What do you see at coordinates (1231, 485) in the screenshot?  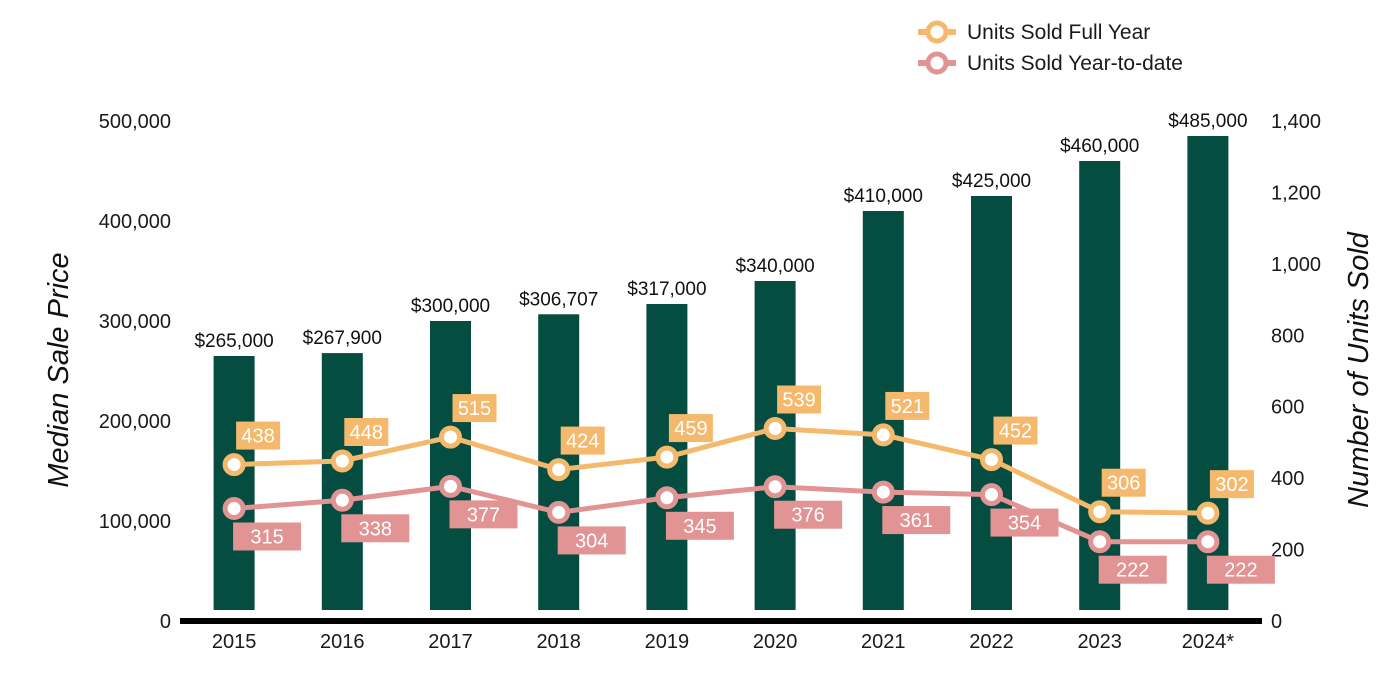 I see `point-label-full-year: 302` at bounding box center [1231, 485].